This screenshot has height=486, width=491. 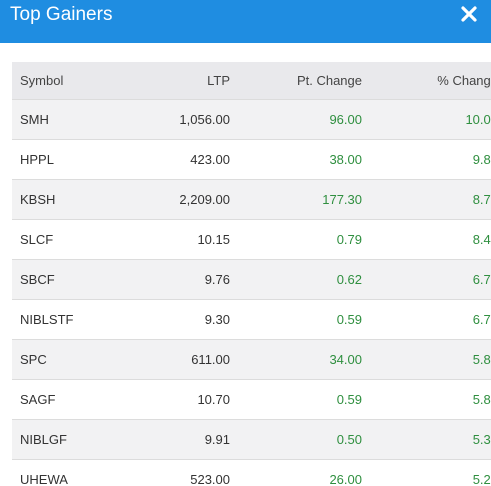 What do you see at coordinates (72, 239) in the screenshot?
I see `symbol-cell: SLCF` at bounding box center [72, 239].